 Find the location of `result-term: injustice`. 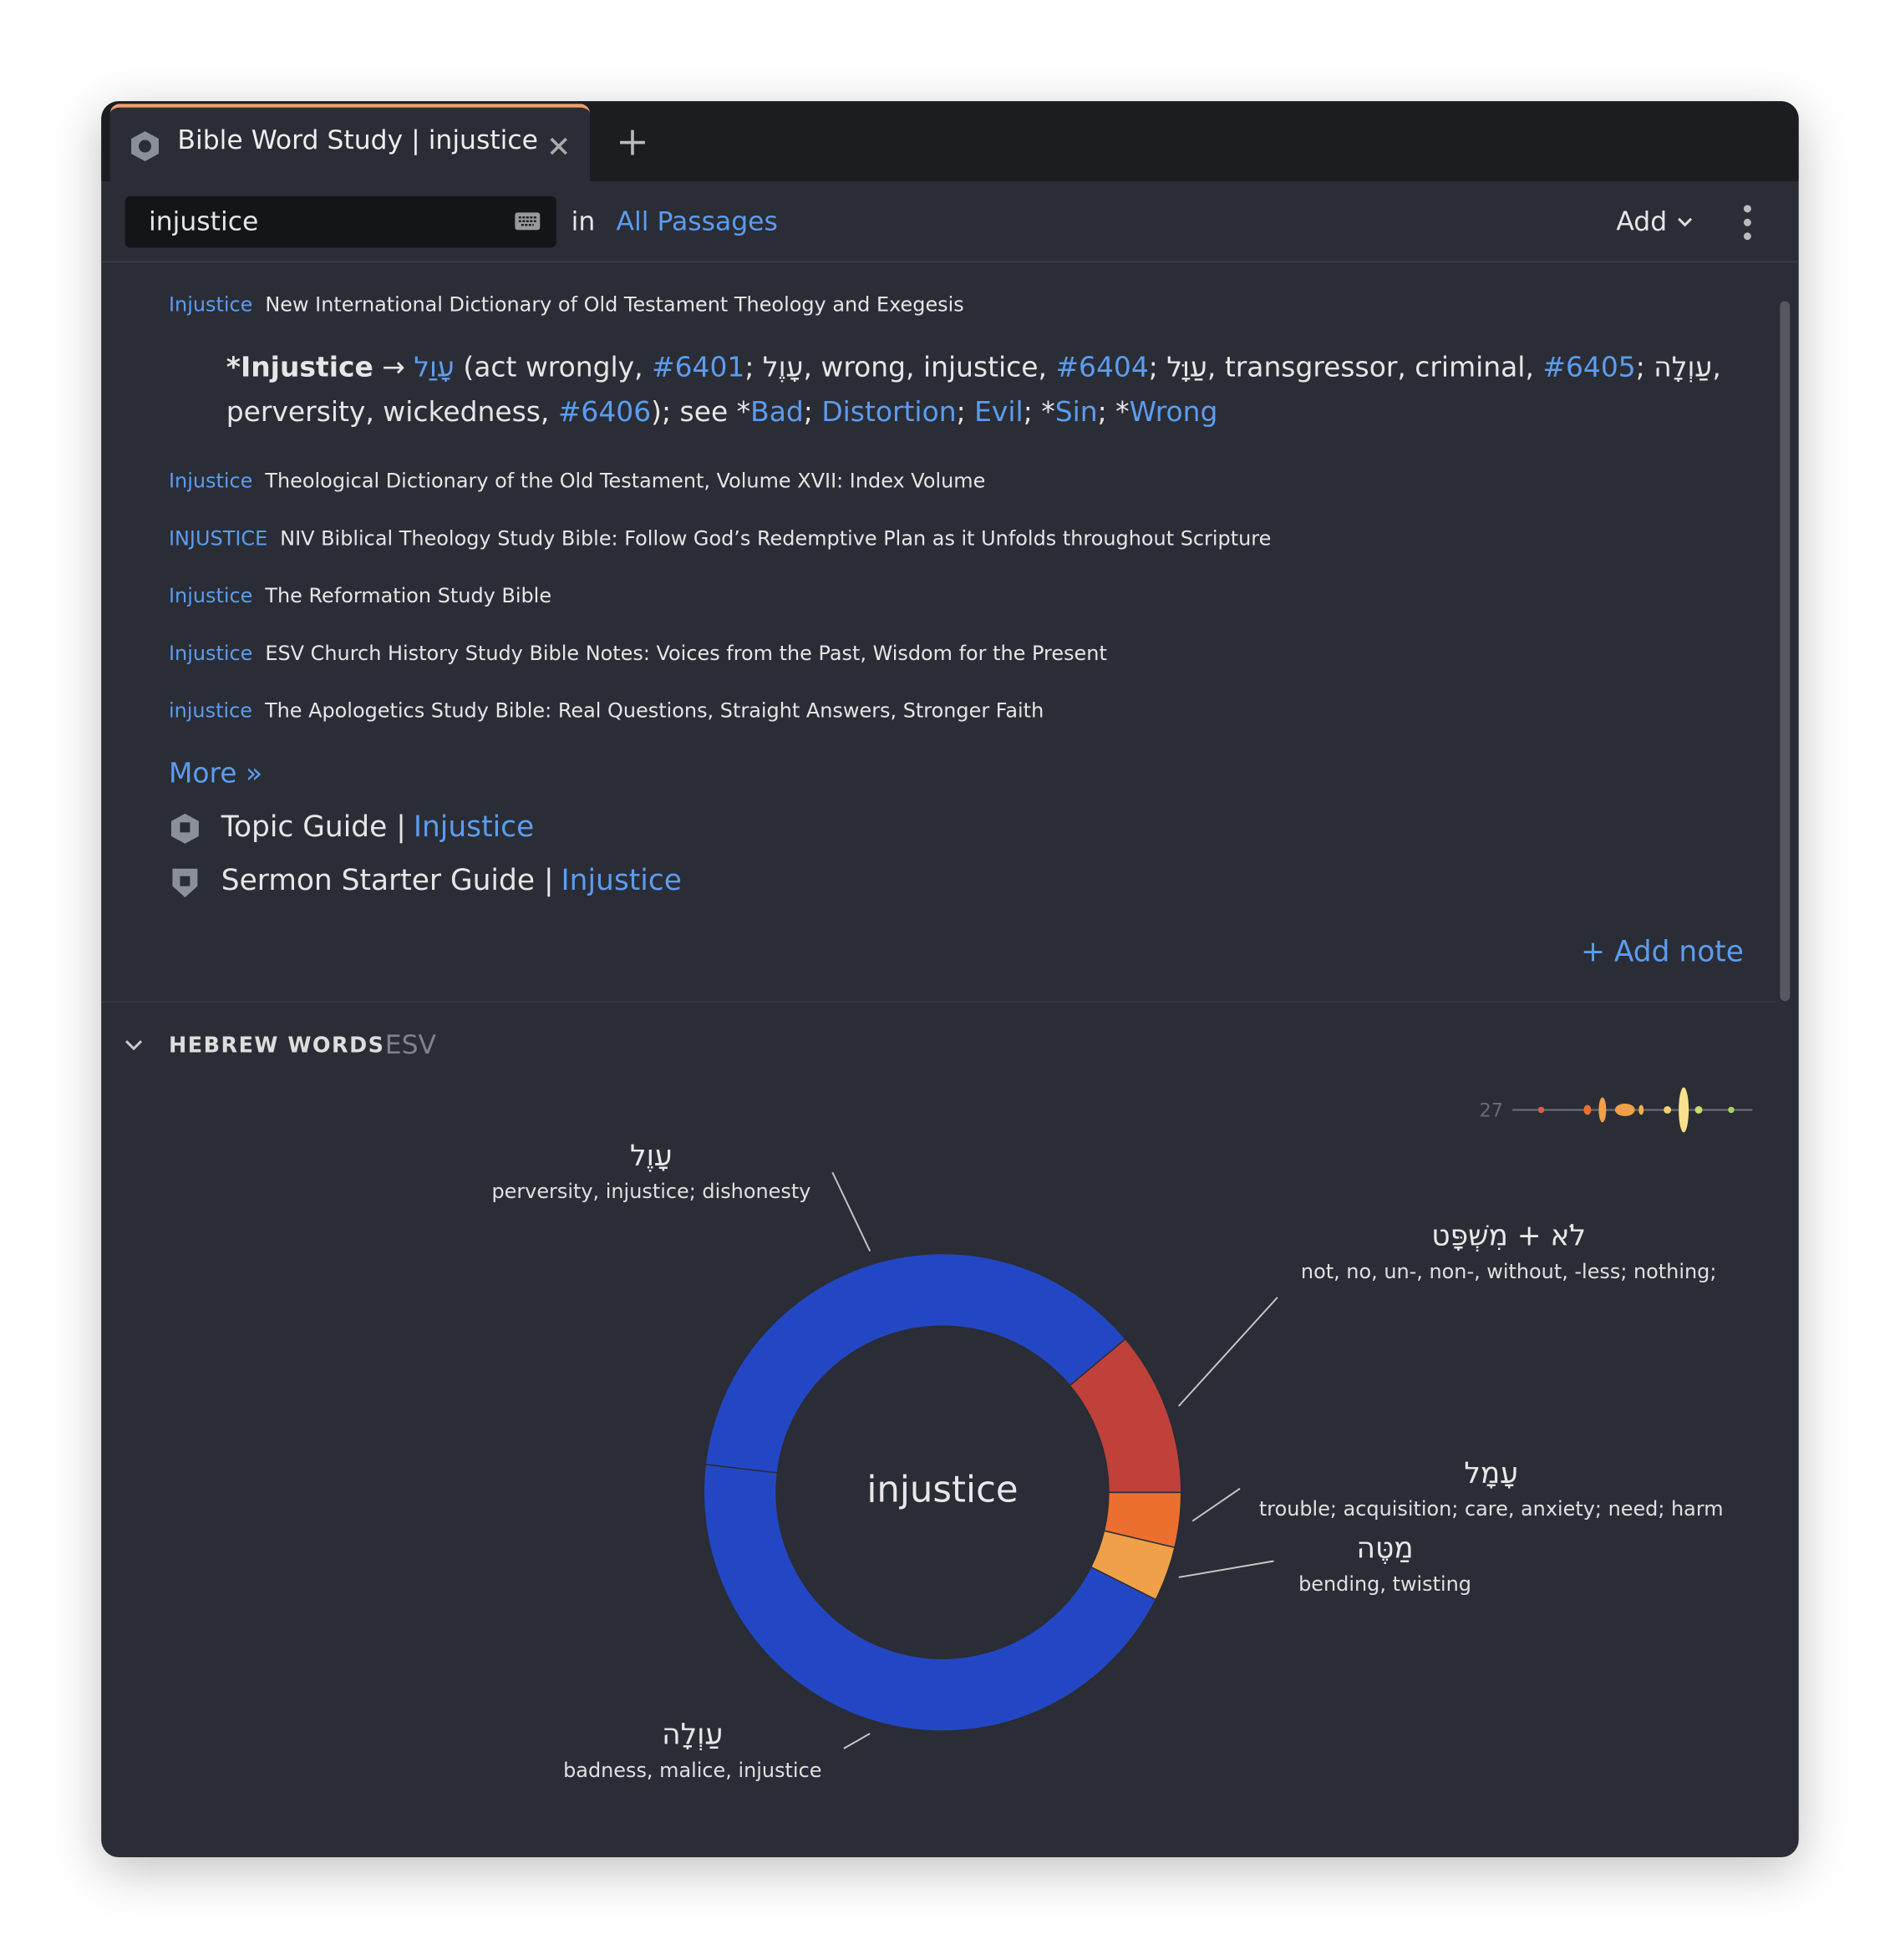

result-term: injustice is located at coordinates (211, 710).